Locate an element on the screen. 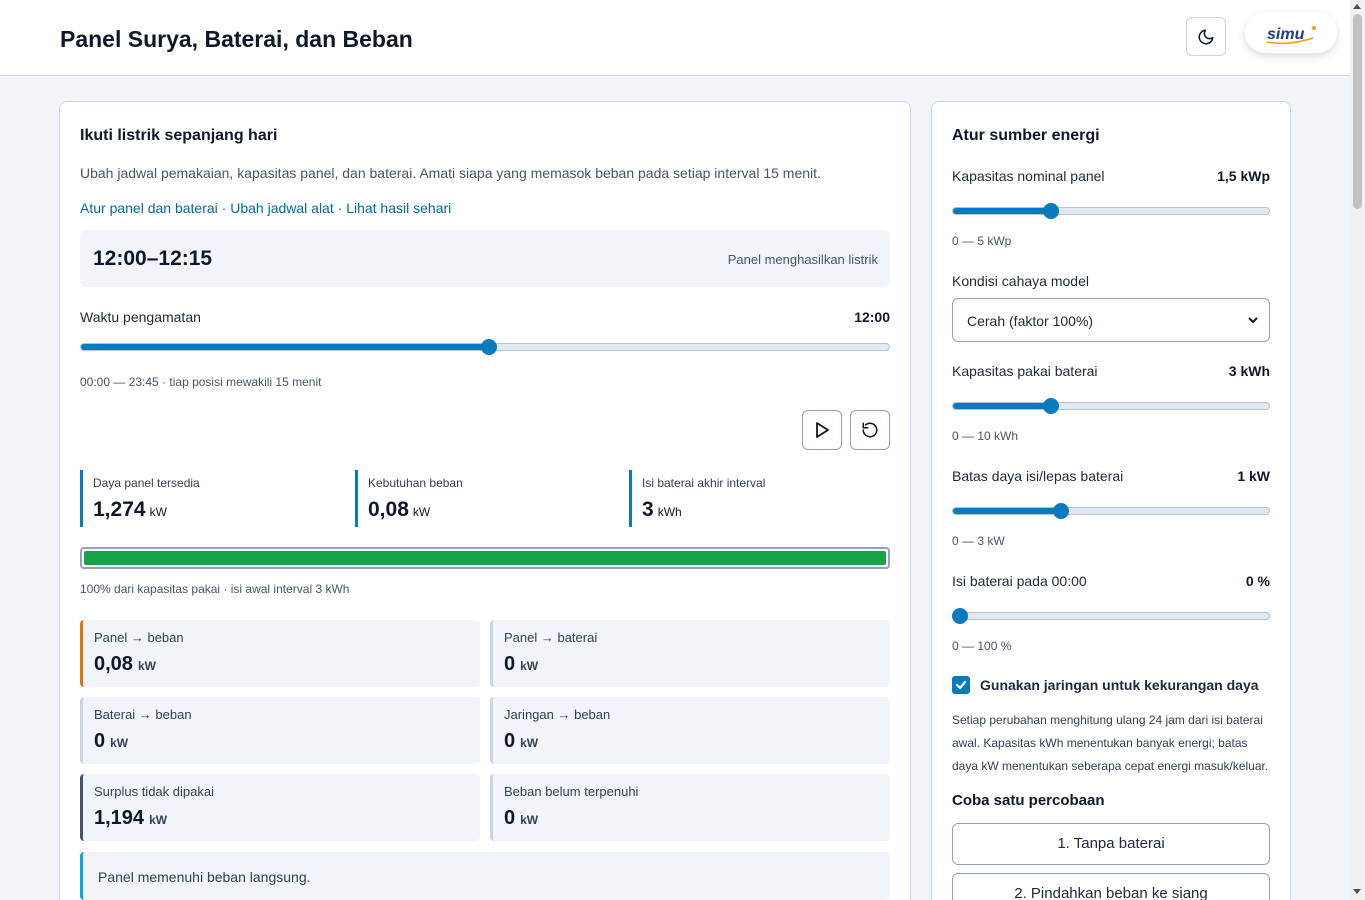  play-button is located at coordinates (822, 430).